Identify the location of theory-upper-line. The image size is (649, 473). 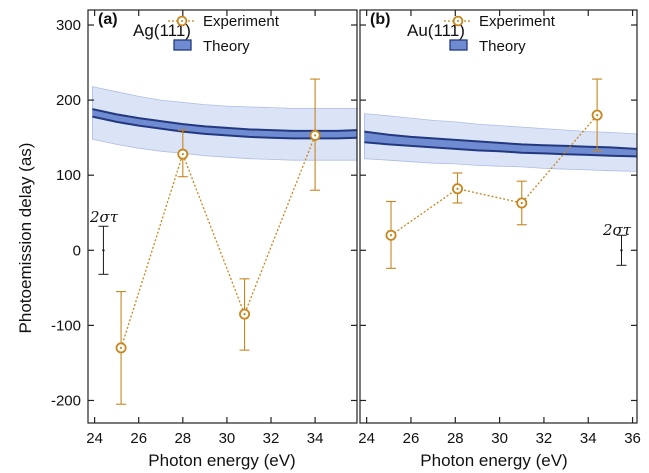
(500, 140).